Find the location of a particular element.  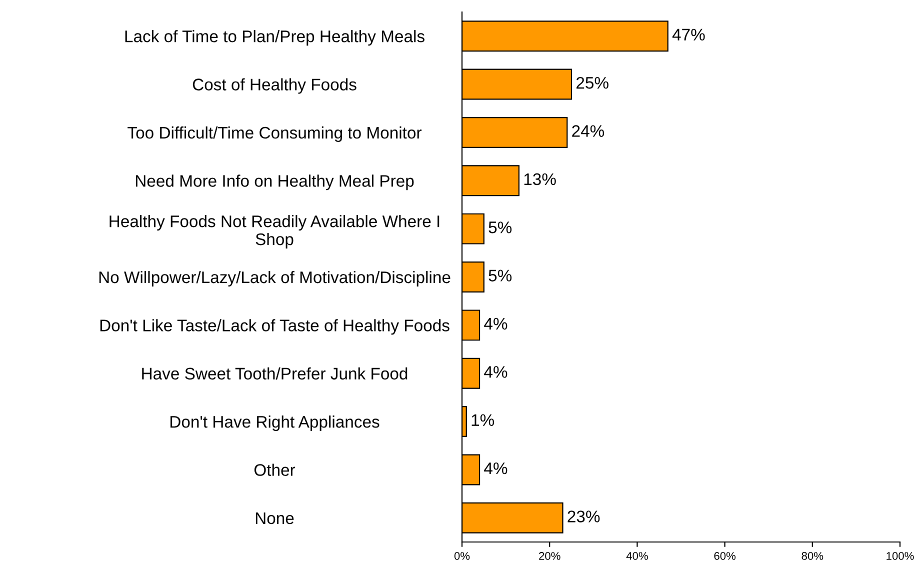

y-tick-label: Other is located at coordinates (275, 470).